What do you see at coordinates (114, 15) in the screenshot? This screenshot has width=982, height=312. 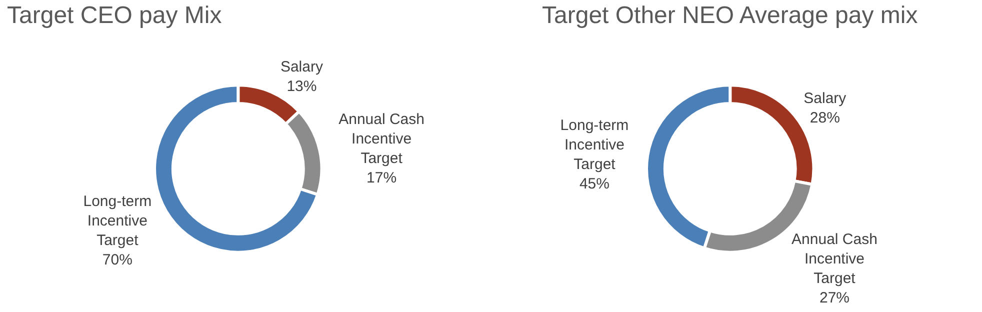 I see `chart-title: Target CEO pay Mix` at bounding box center [114, 15].